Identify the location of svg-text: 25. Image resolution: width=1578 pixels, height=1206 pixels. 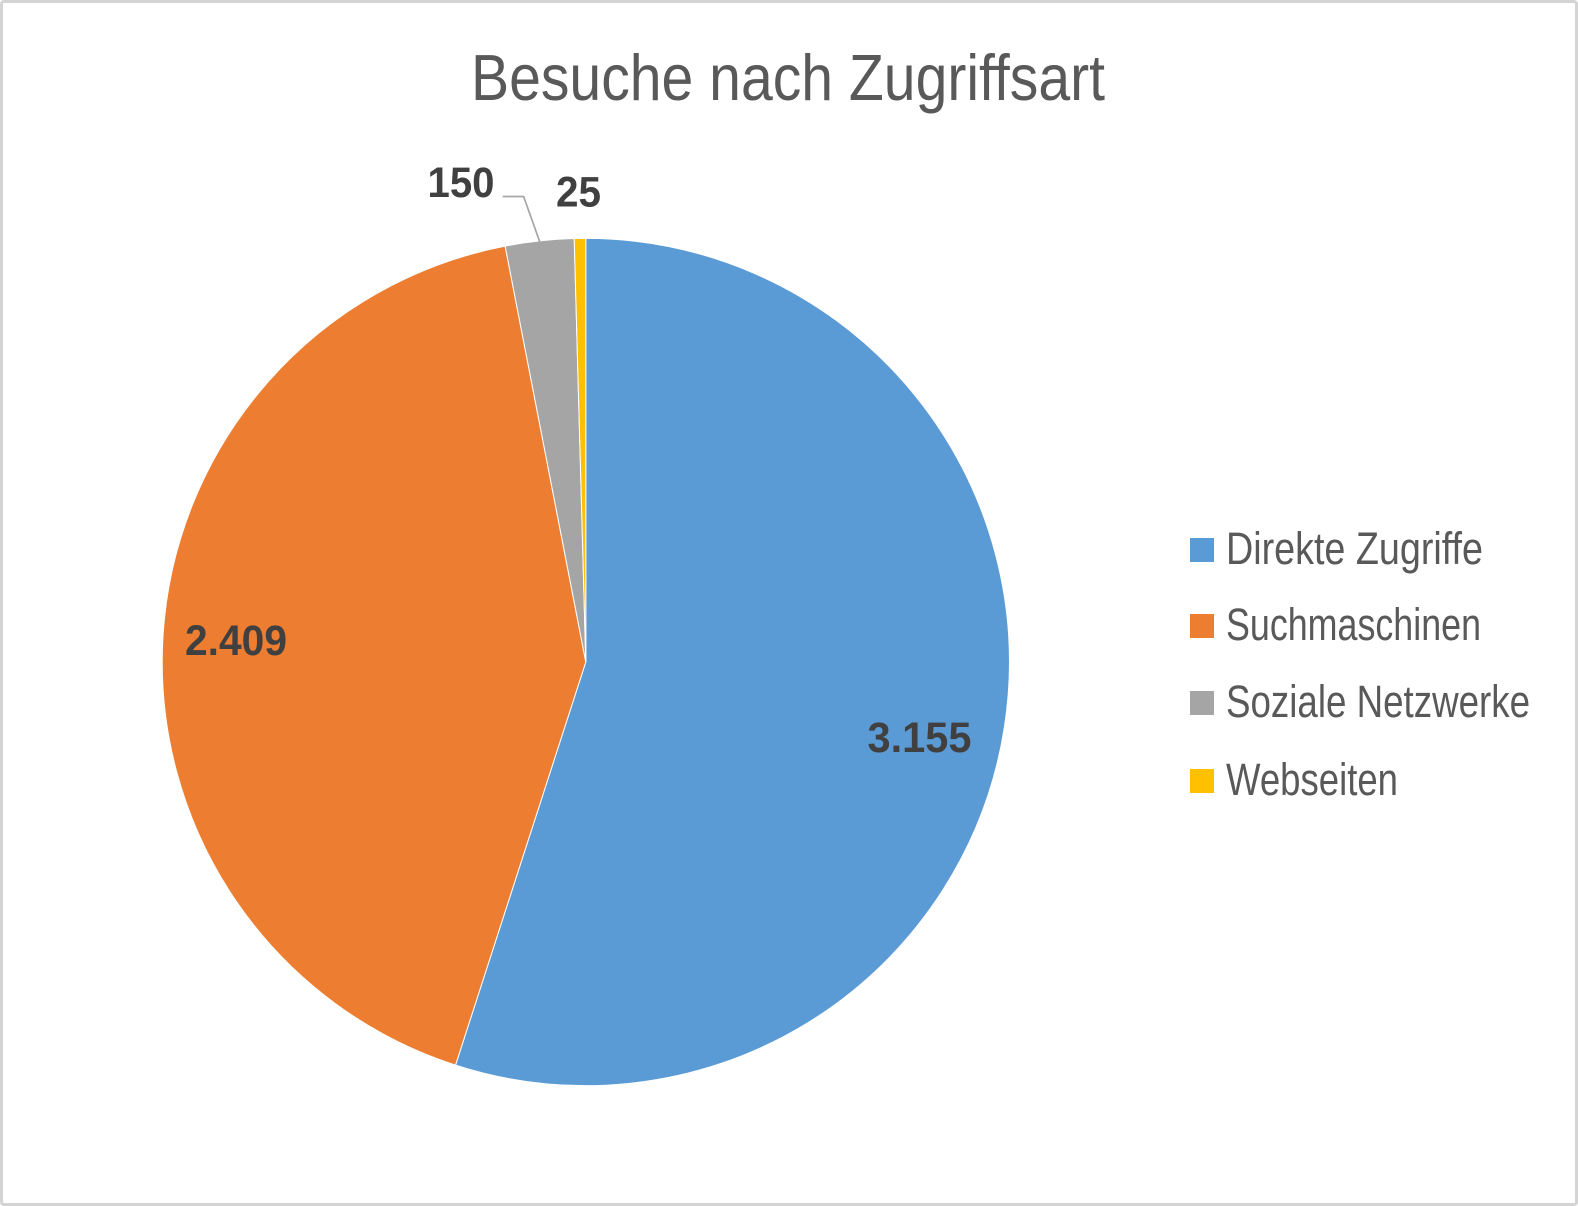
(578, 193).